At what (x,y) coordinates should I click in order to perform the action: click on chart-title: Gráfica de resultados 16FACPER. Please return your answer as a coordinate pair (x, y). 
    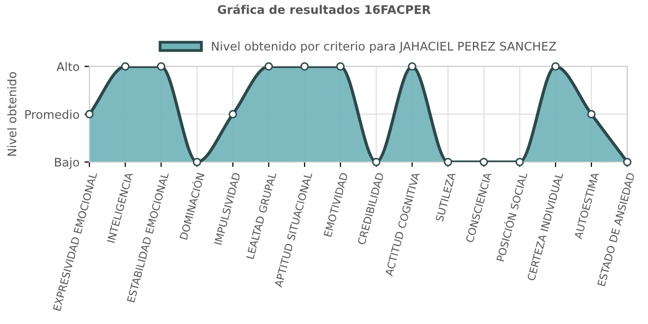
    Looking at the image, I should click on (324, 9).